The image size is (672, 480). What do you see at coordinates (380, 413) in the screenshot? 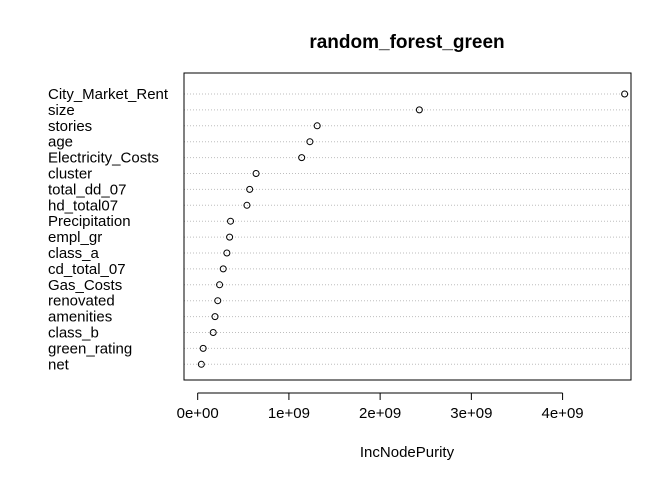
I see `x-tick-label: 2e+09` at bounding box center [380, 413].